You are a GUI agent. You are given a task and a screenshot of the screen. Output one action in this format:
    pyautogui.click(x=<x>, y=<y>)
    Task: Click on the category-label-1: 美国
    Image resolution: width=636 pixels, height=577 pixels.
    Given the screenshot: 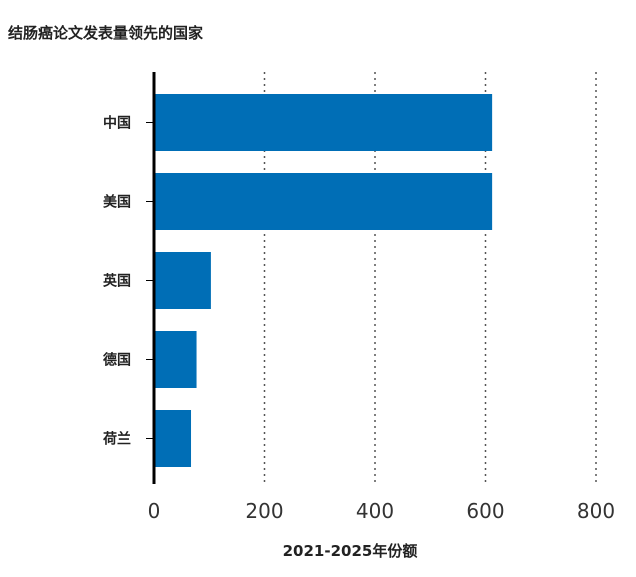 What is the action you would take?
    pyautogui.click(x=117, y=202)
    